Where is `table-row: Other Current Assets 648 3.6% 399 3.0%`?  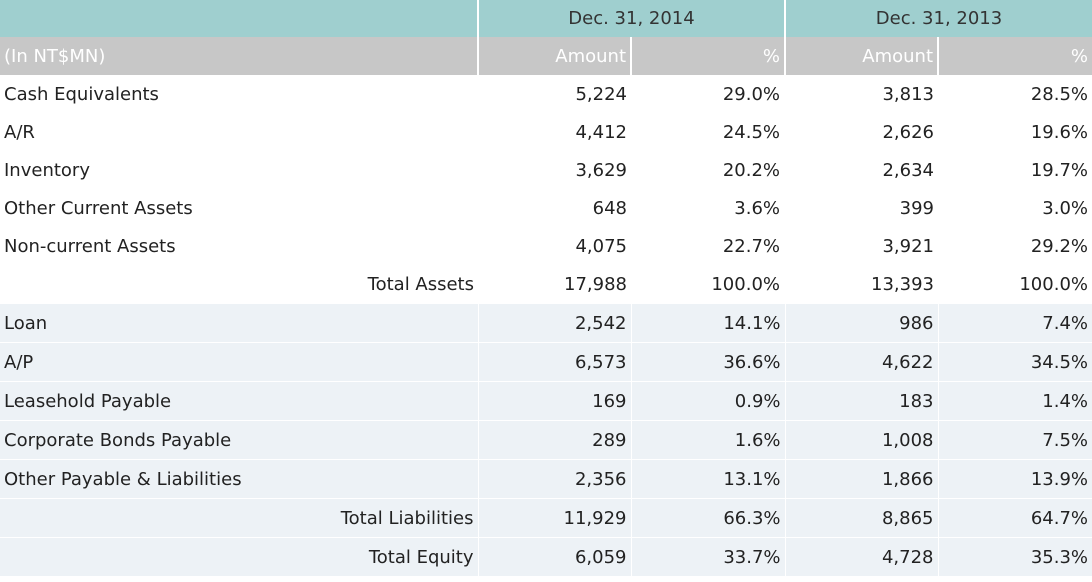
table-row: Other Current Assets 648 3.6% 399 3.0% is located at coordinates (546, 208).